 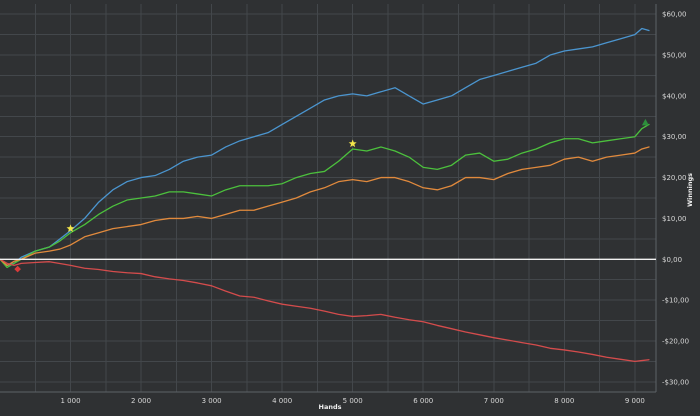 What do you see at coordinates (423, 401) in the screenshot?
I see `x-tick-label: 6 000` at bounding box center [423, 401].